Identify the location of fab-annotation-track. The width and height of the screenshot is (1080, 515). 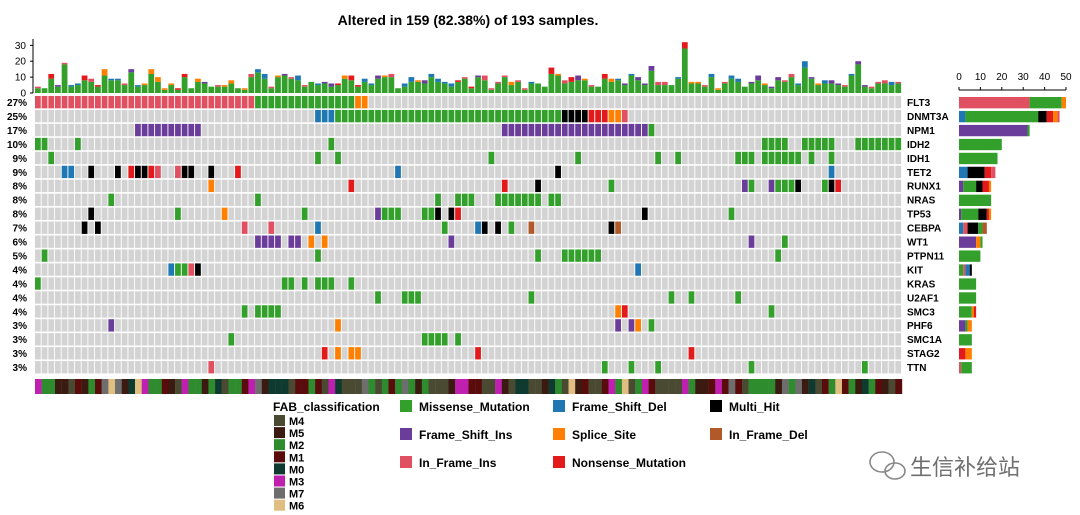
(469, 386).